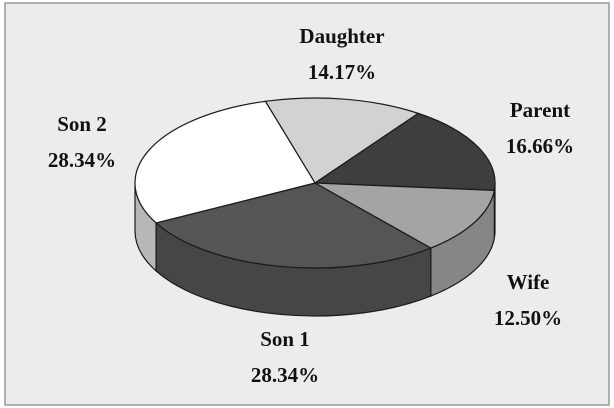  Describe the element at coordinates (82, 124) in the screenshot. I see `slice-label: Son 2` at that location.